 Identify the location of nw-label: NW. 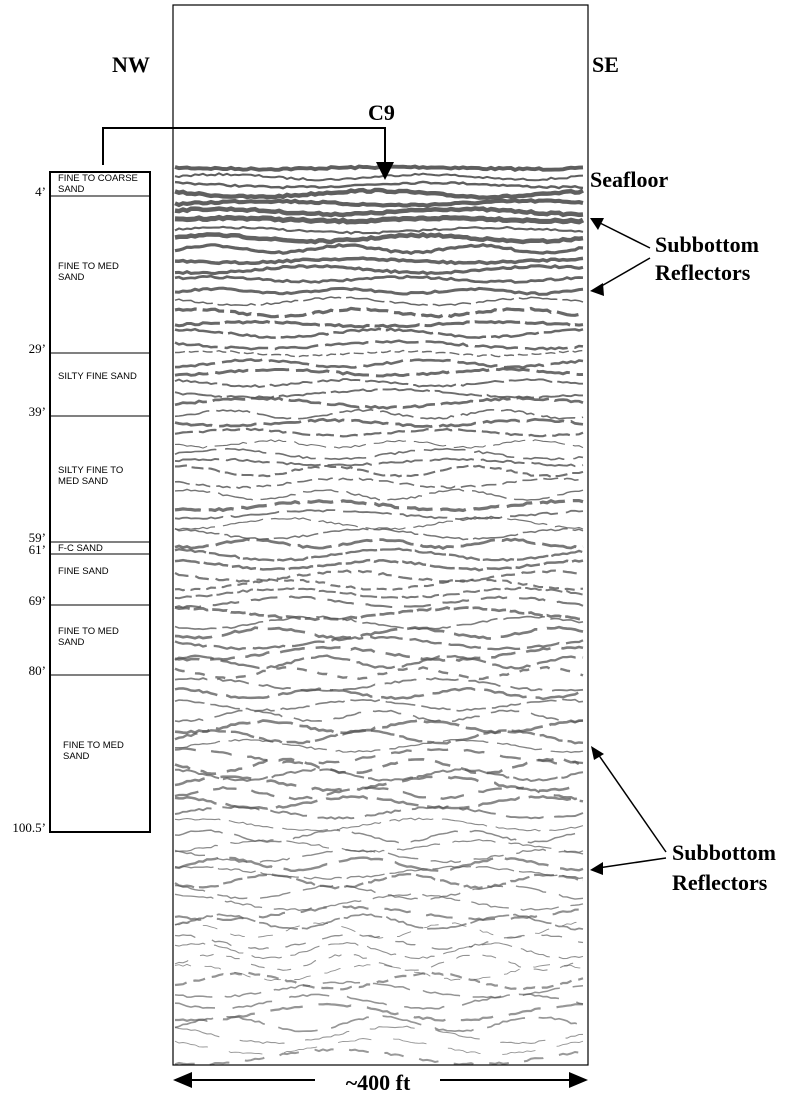
(131, 64).